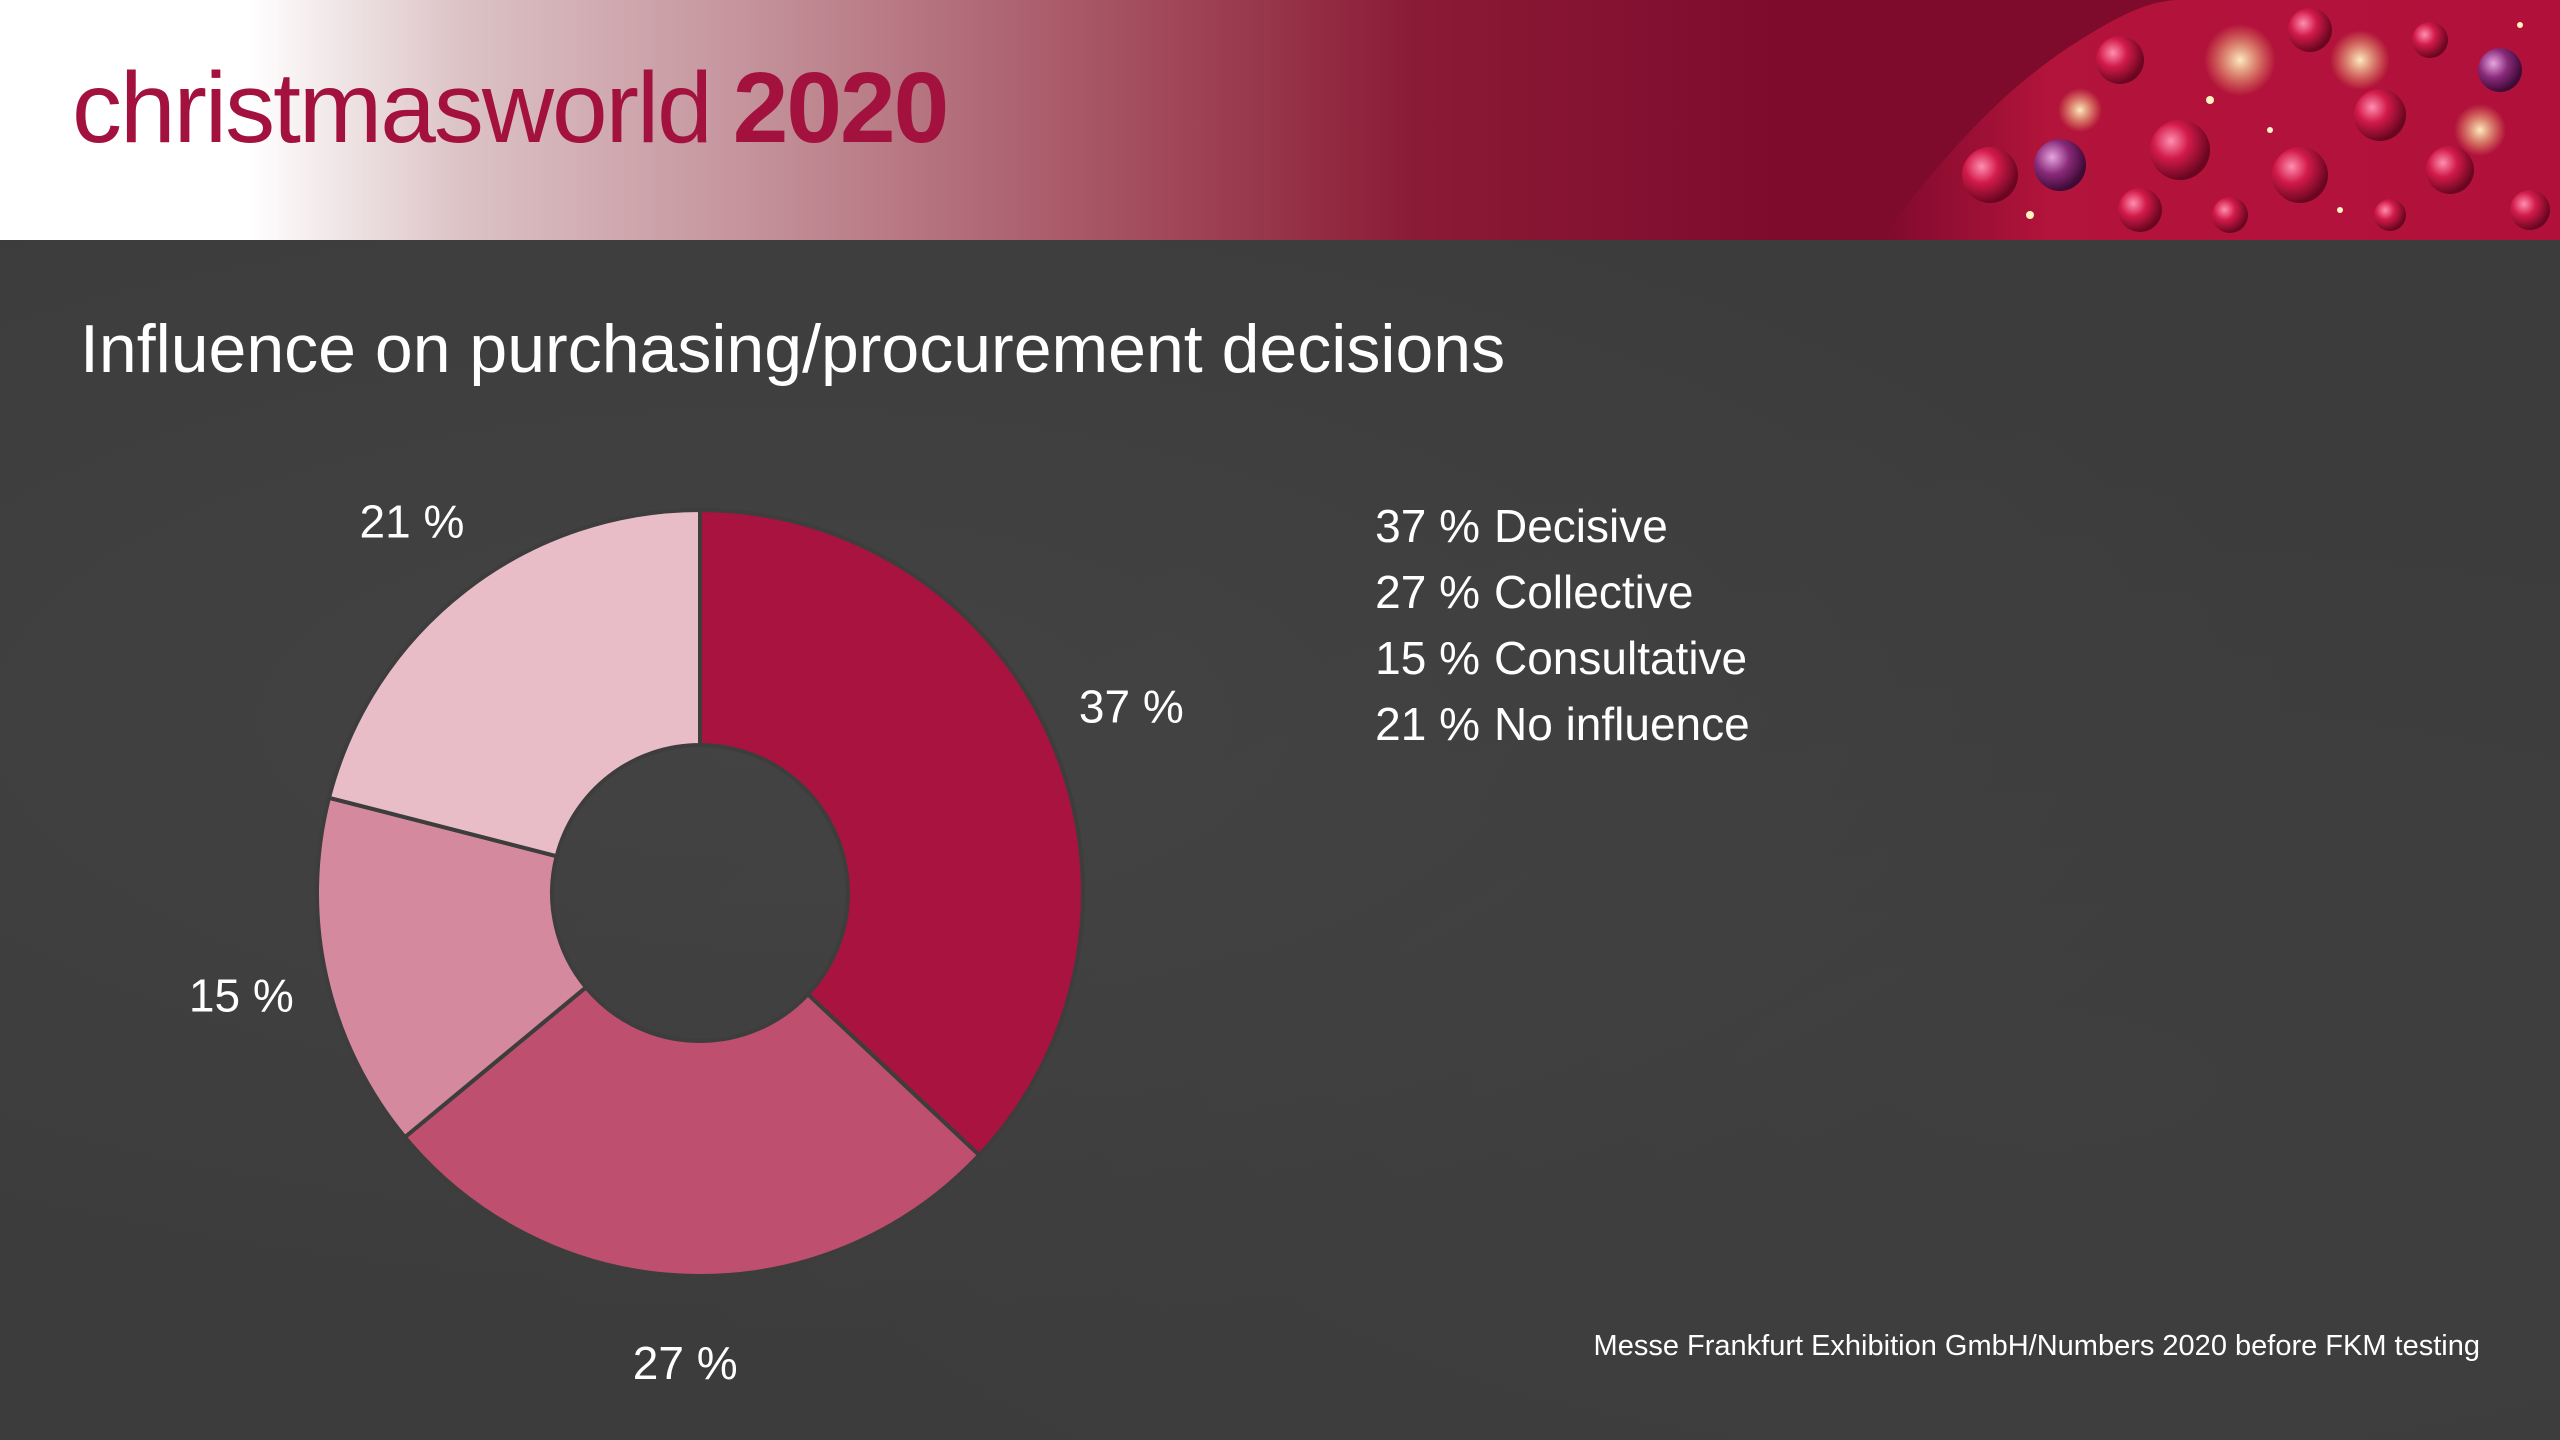 This screenshot has width=2560, height=1440. What do you see at coordinates (685, 1363) in the screenshot?
I see `data-label-collective: 27 %` at bounding box center [685, 1363].